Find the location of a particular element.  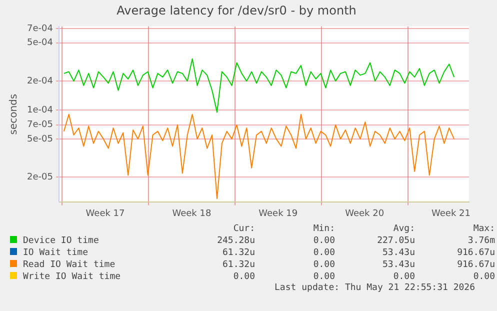

legend-label: Write IO Wait time is located at coordinates (72, 277).